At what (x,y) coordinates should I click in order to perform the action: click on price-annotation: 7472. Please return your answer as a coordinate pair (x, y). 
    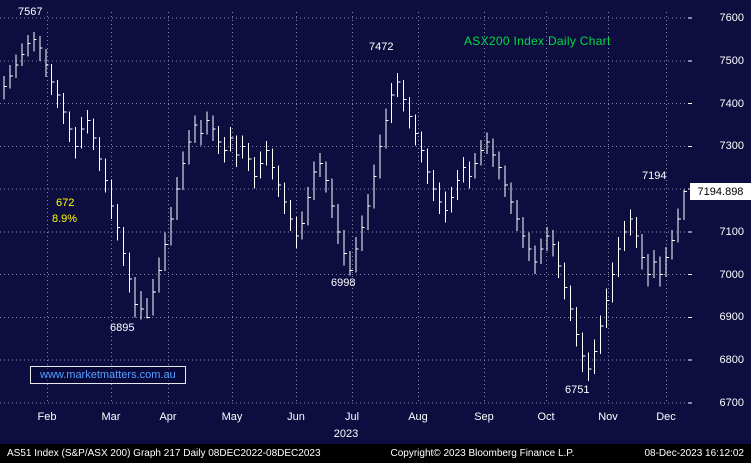
    Looking at the image, I should click on (381, 47).